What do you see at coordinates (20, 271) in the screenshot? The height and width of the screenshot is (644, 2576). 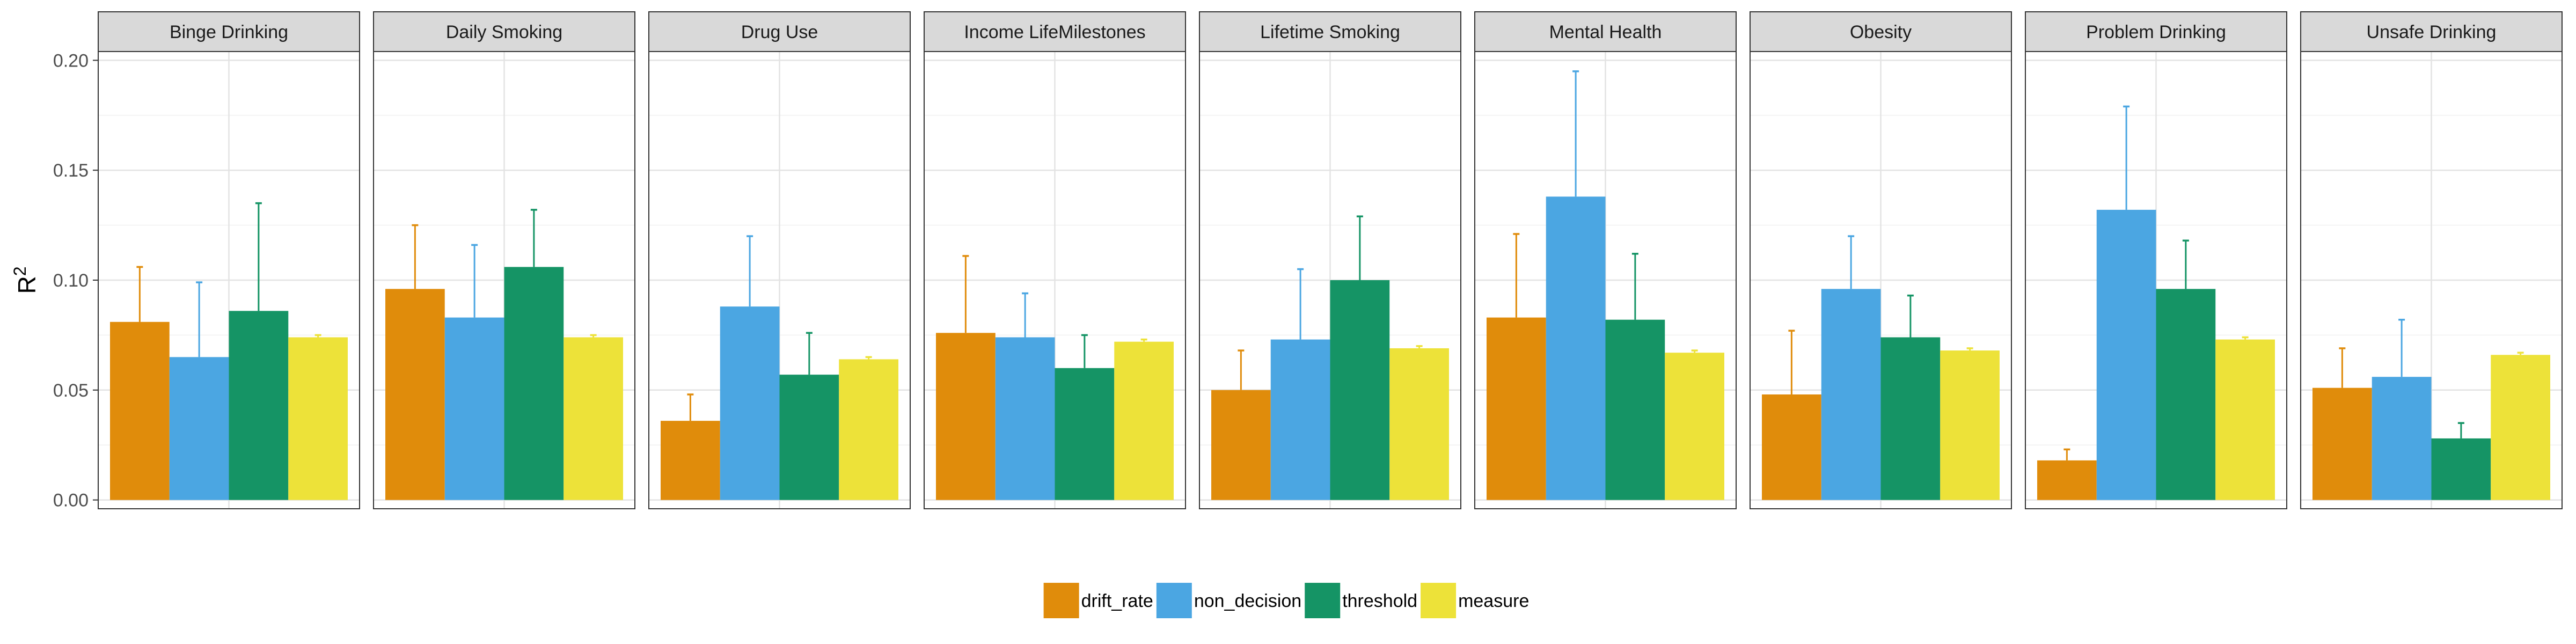 I see `y-axis-title-superscript: 2` at bounding box center [20, 271].